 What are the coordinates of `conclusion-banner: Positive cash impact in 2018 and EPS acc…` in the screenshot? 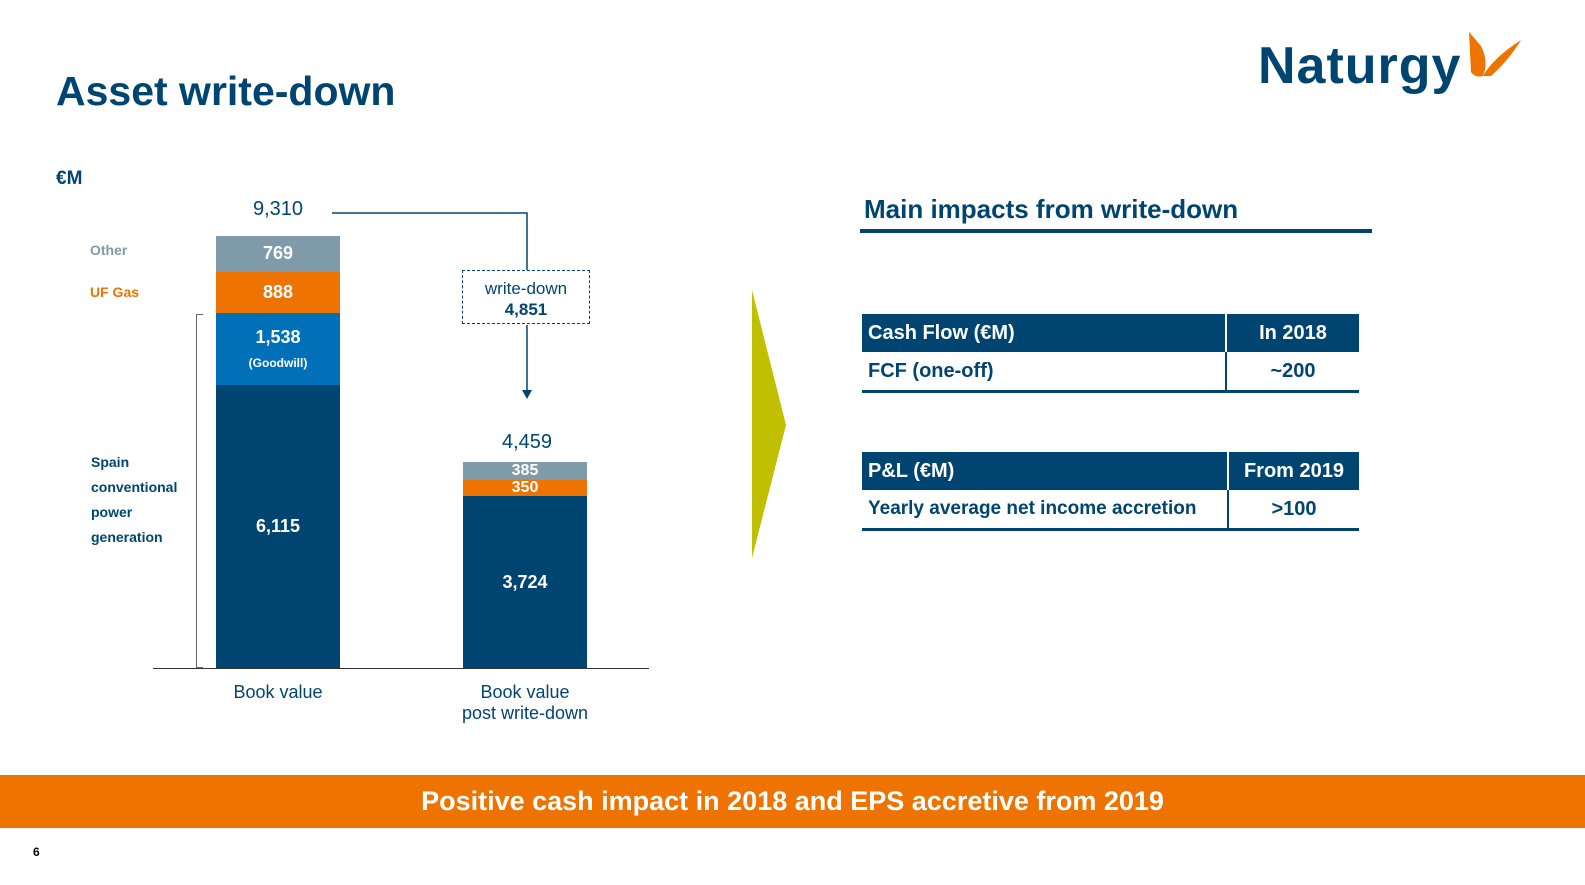 It's located at (792, 801).